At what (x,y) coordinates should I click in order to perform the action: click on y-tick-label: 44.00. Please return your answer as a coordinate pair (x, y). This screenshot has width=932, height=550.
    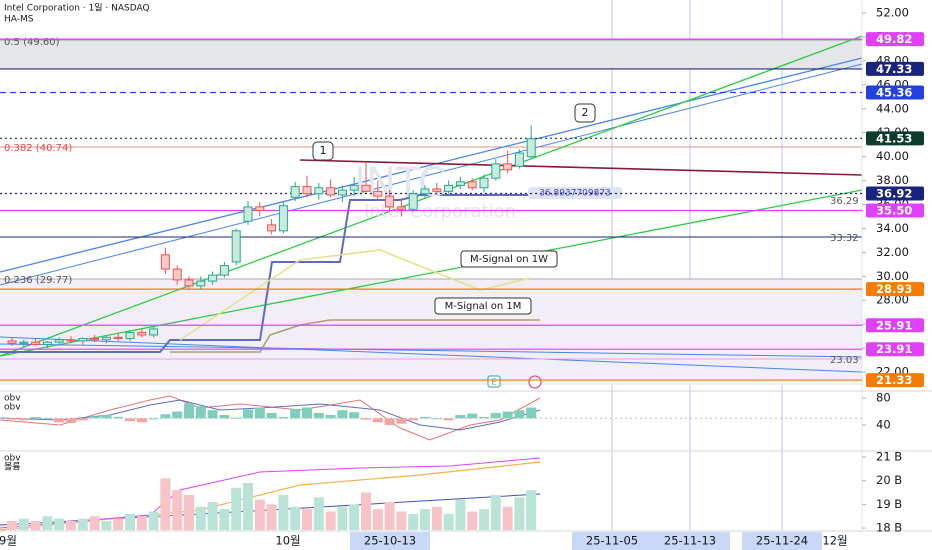
    Looking at the image, I should click on (892, 108).